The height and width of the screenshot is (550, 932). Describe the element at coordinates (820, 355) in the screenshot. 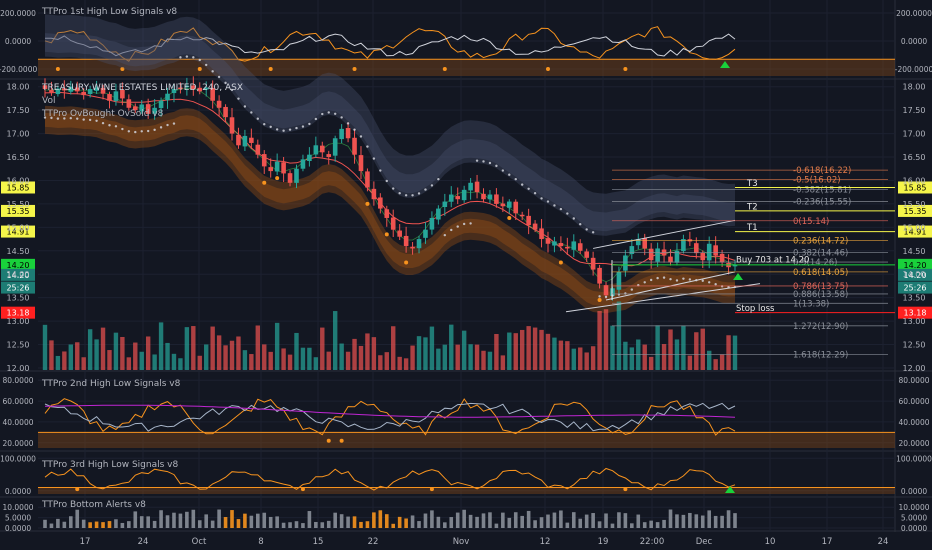

I see `fib-label: 1.618(12.29)` at that location.